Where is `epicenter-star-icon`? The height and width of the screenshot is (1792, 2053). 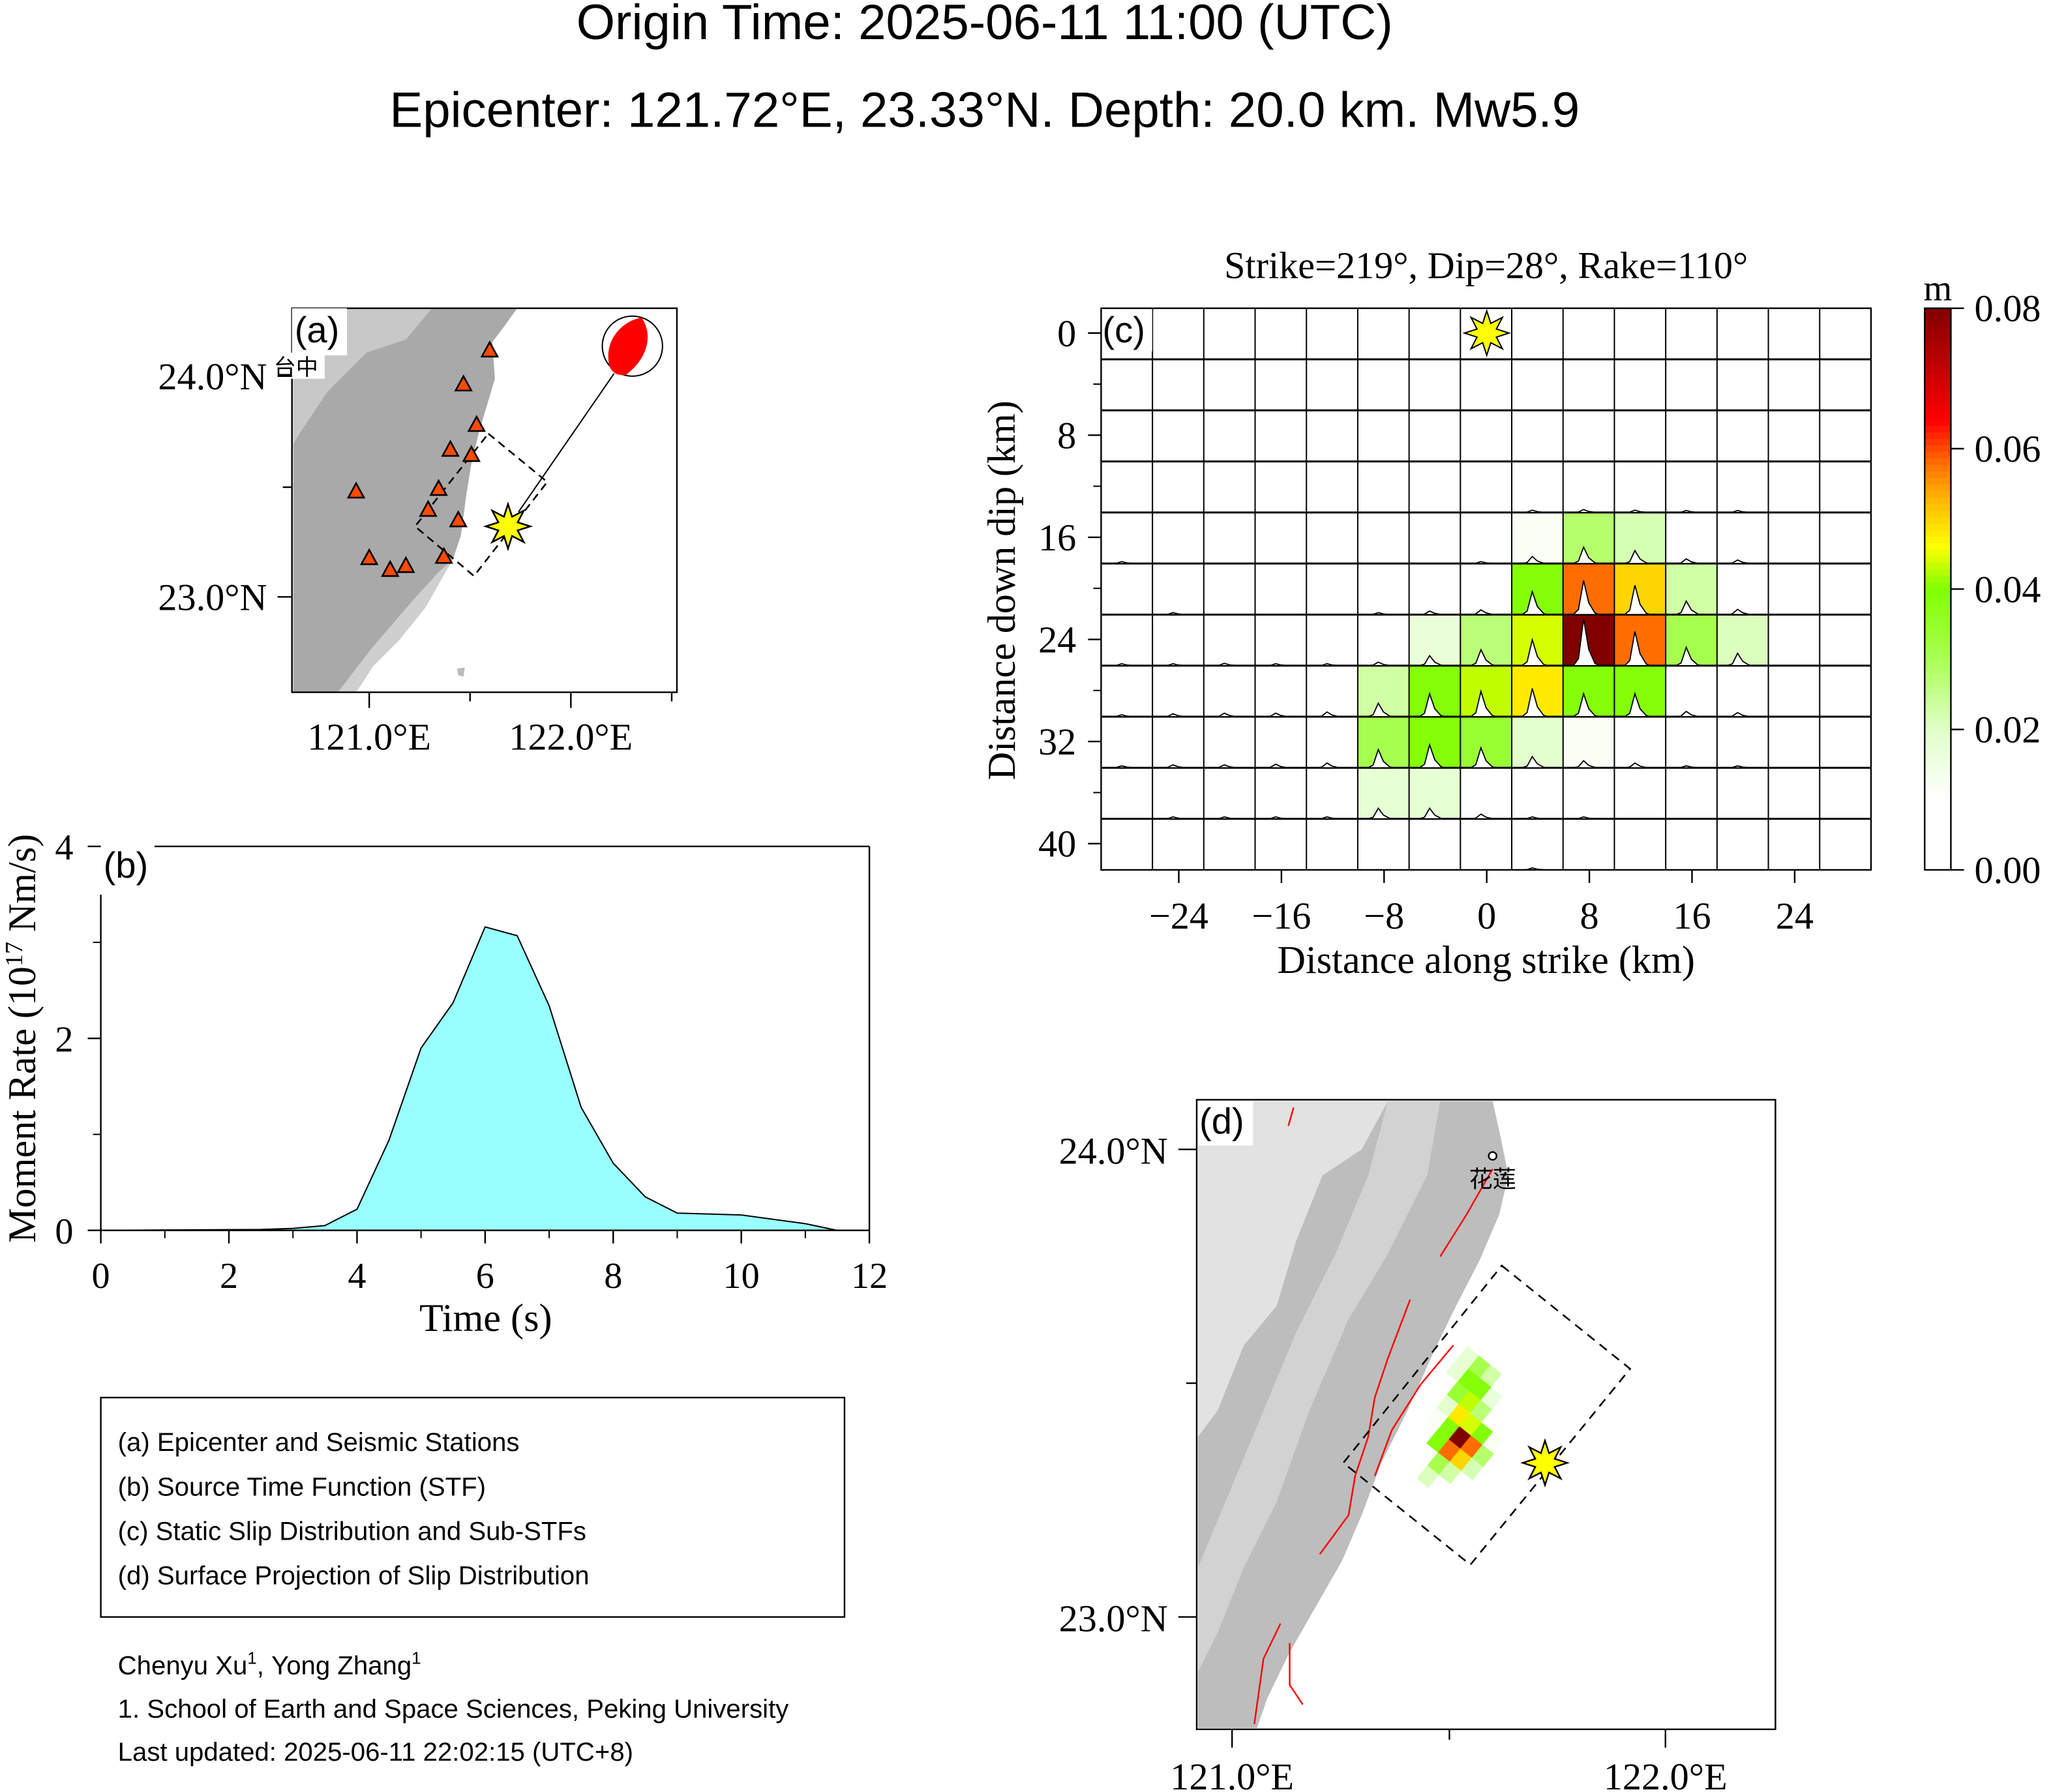 epicenter-star-icon is located at coordinates (1545, 1463).